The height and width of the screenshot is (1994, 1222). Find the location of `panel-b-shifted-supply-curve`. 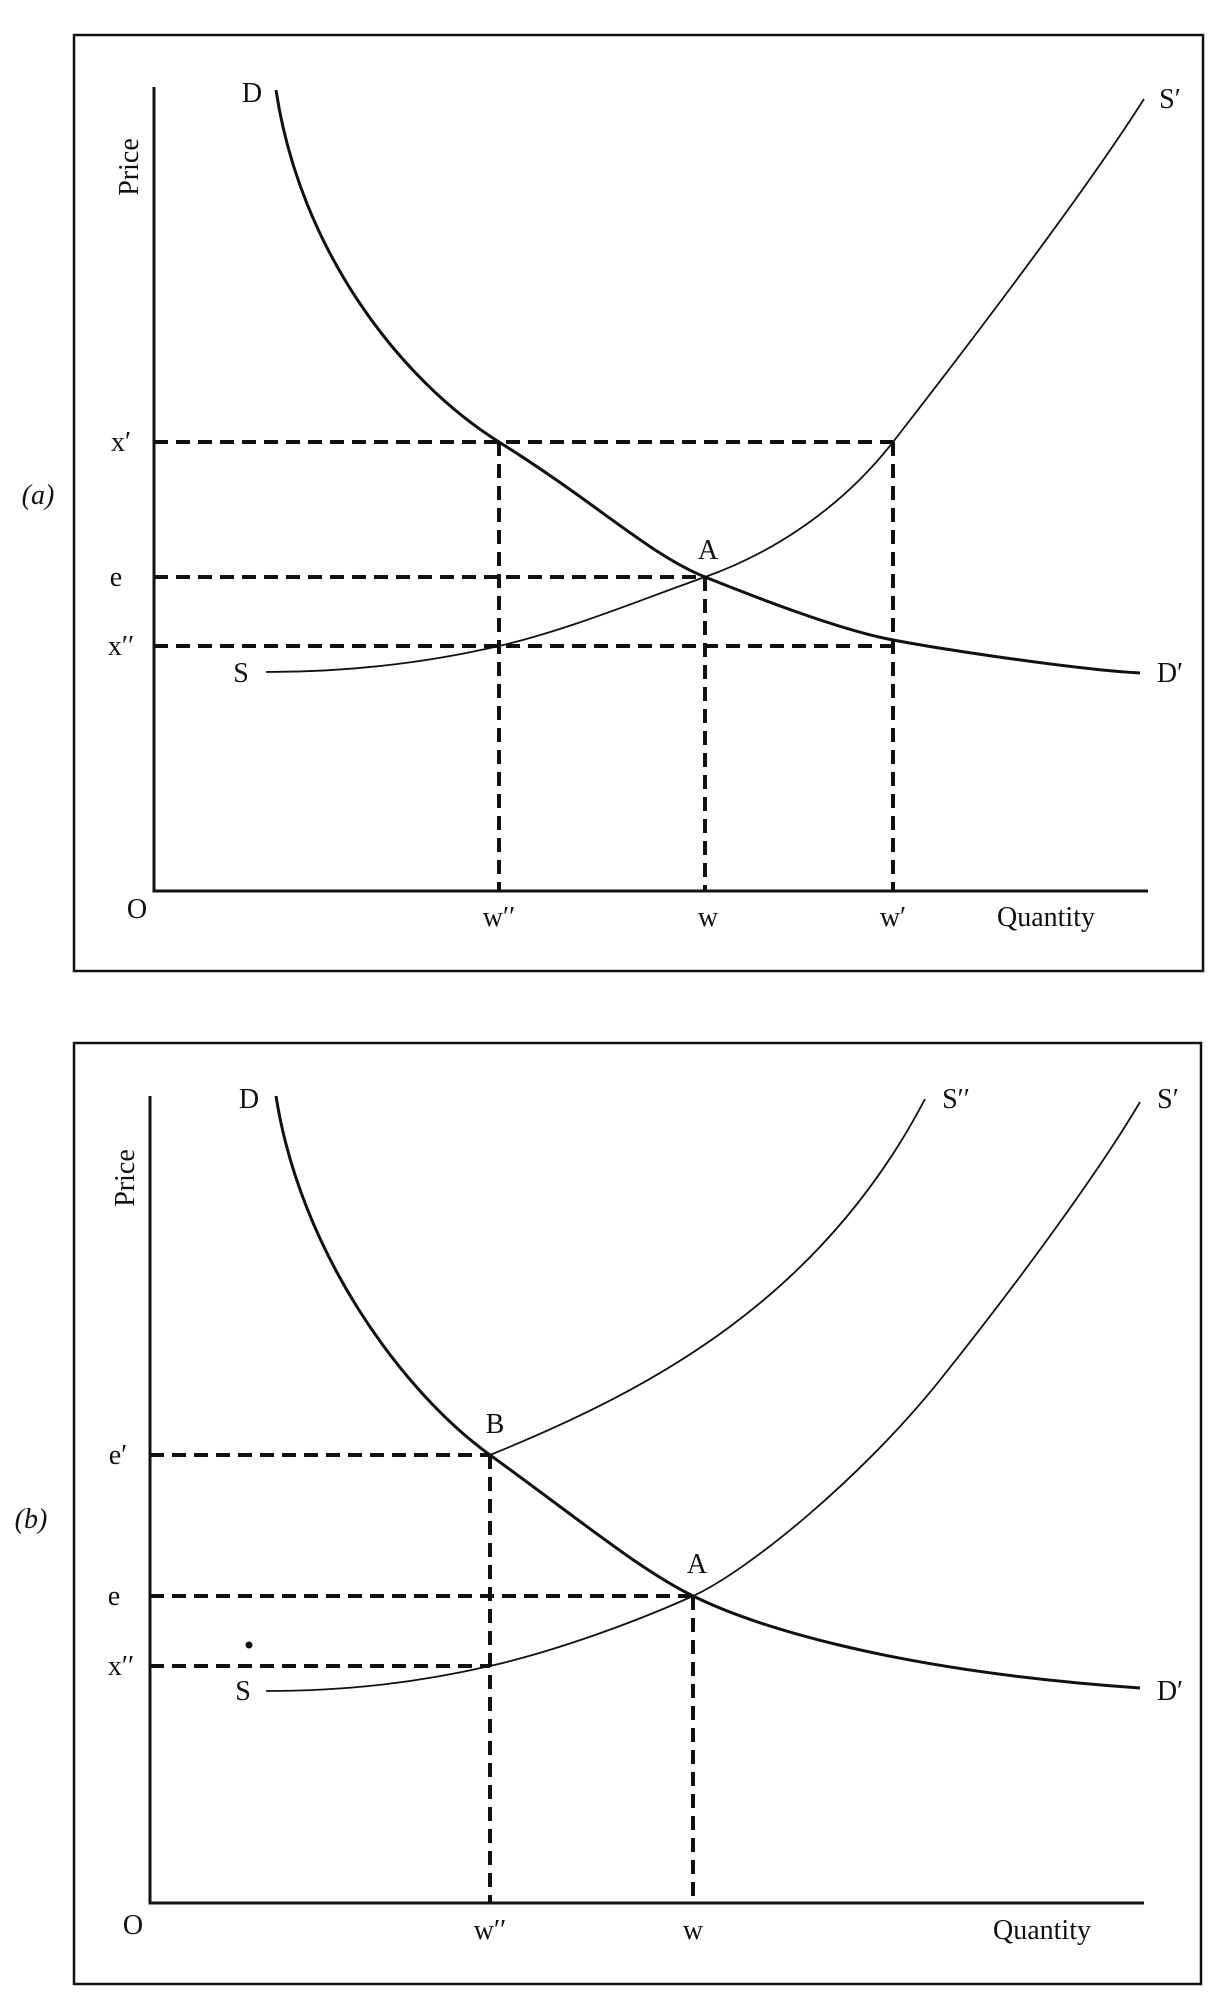

panel-b-shifted-supply-curve is located at coordinates (707, 1277).